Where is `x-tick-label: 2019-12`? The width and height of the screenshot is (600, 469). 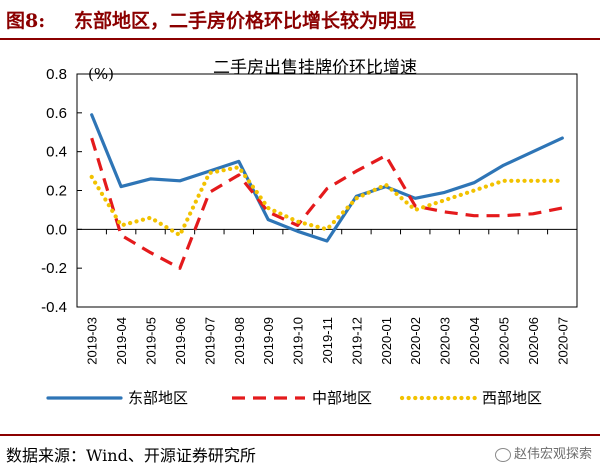
x-tick-label: 2019-12 is located at coordinates (356, 341).